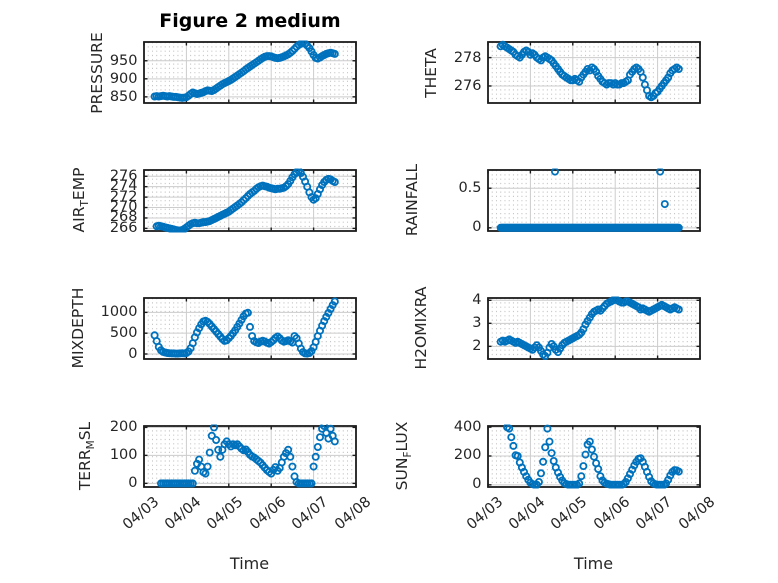 Image resolution: width=778 pixels, height=583 pixels. I want to click on rainfall-plot-area, so click(593, 200).